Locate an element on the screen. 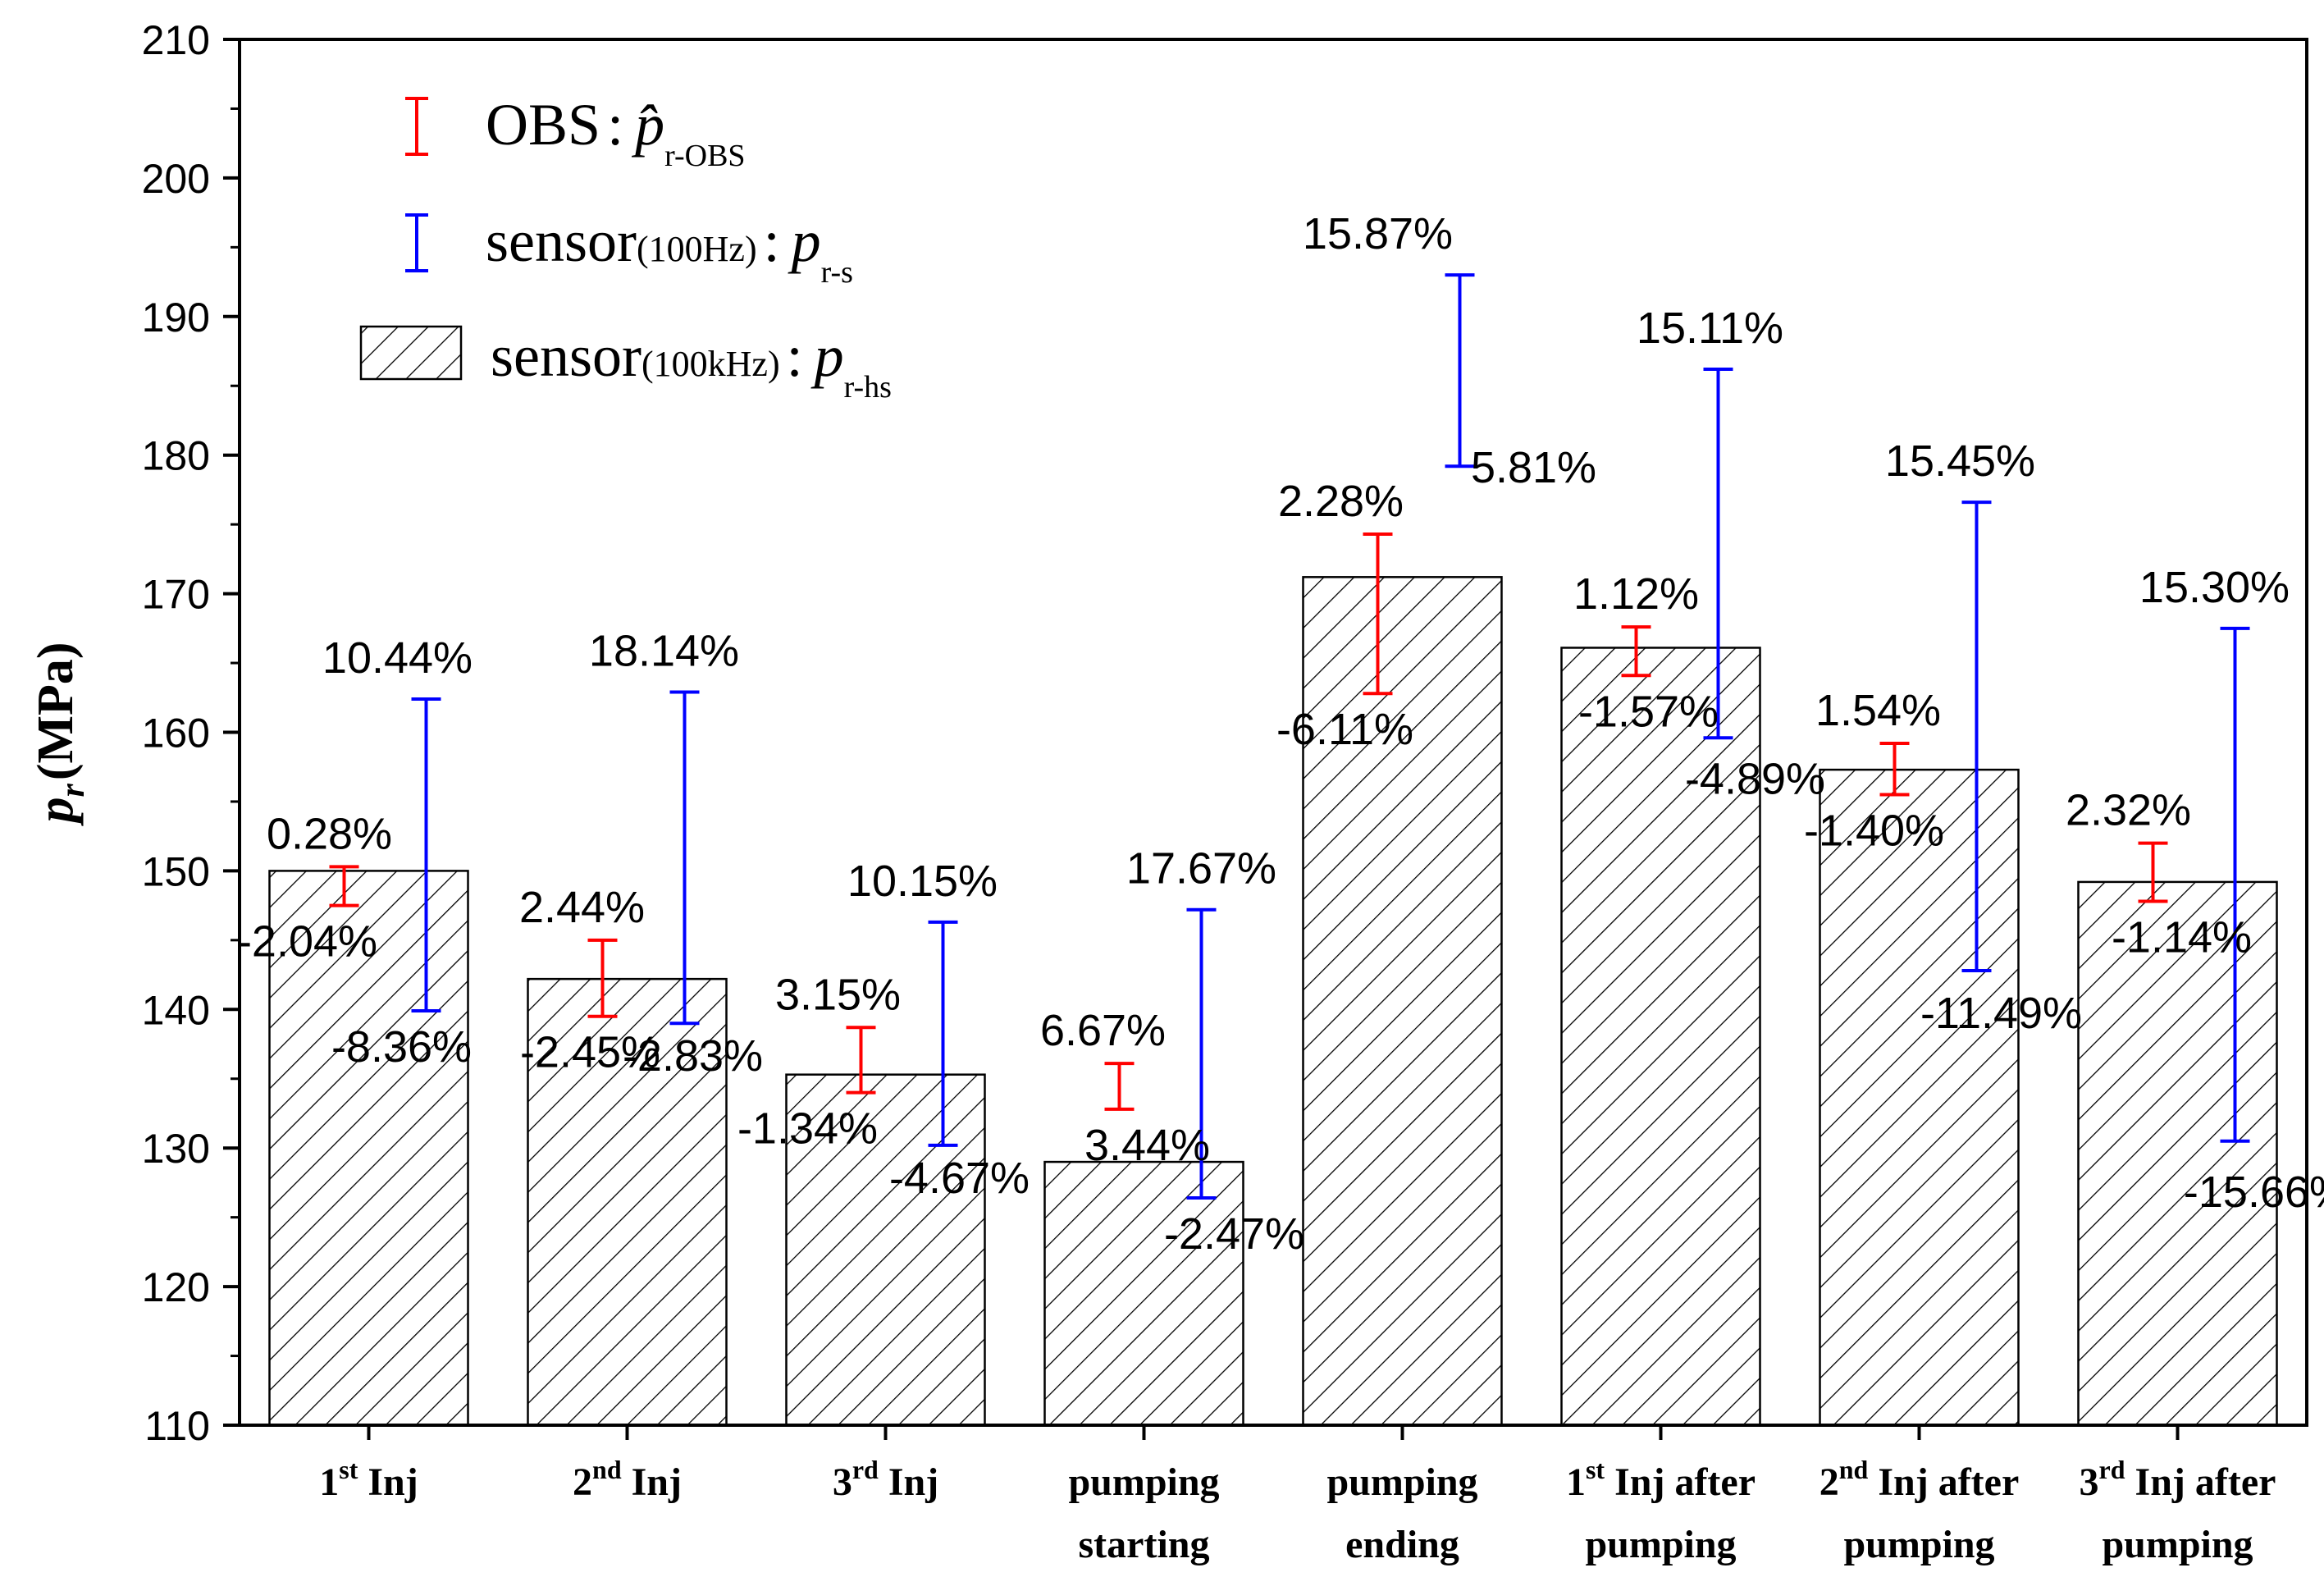 The width and height of the screenshot is (2324, 1586). legend-swatch-hatch is located at coordinates (411, 353).